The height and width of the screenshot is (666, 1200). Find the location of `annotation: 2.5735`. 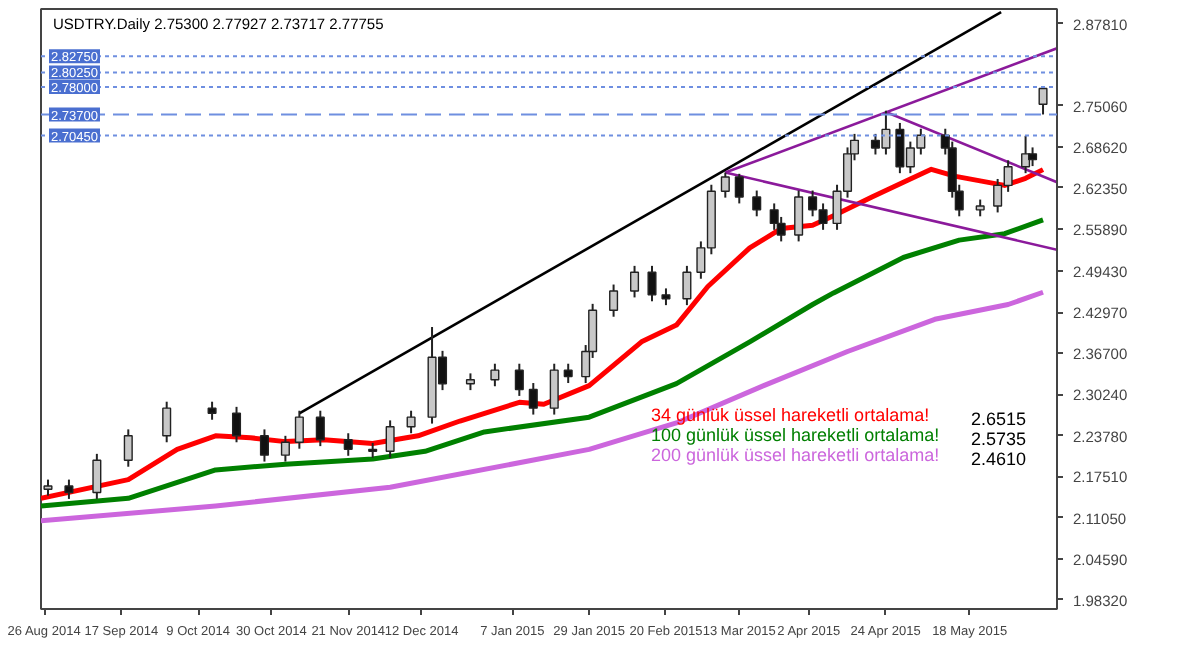

annotation: 2.5735 is located at coordinates (999, 439).